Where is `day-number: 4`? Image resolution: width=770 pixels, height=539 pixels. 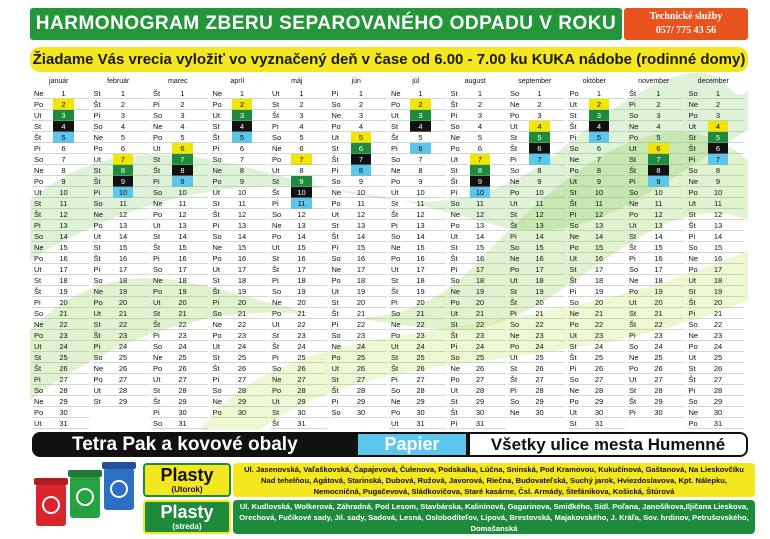
day-number: 4 is located at coordinates (599, 126).